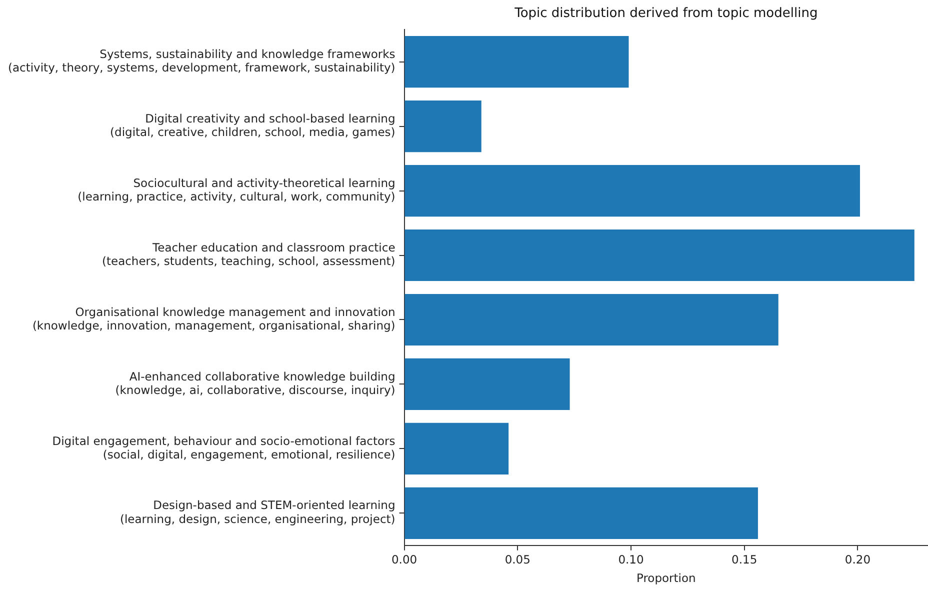  Describe the element at coordinates (404, 559) in the screenshot. I see `x-tick-label: 0.00` at that location.